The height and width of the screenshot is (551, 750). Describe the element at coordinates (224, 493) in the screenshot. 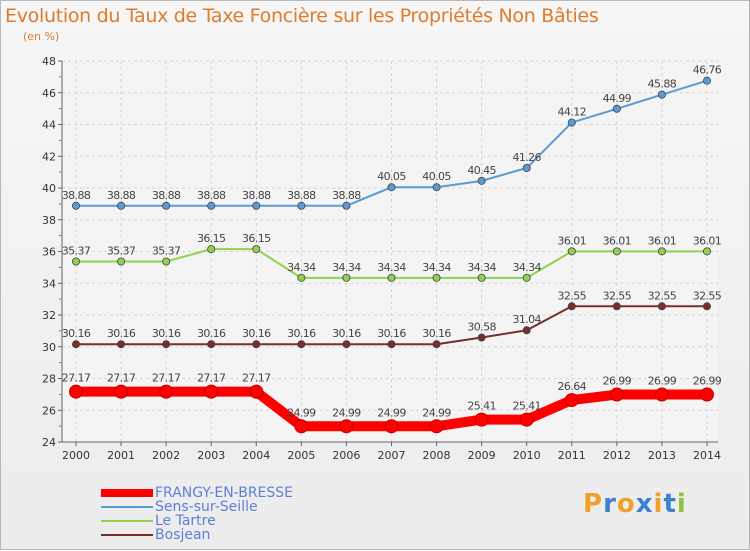

I see `legend-label: FRANGY-EN-BRESSE` at that location.